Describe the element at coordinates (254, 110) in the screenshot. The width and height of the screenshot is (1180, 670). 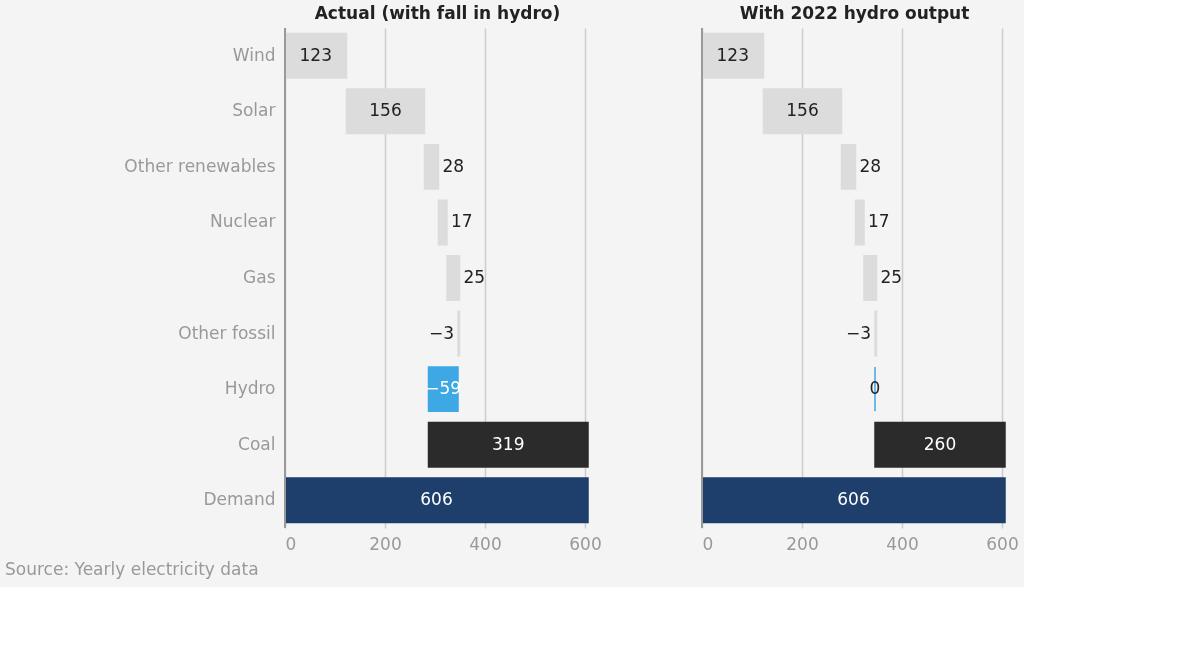
I see `y-tick-label: Solar` at that location.